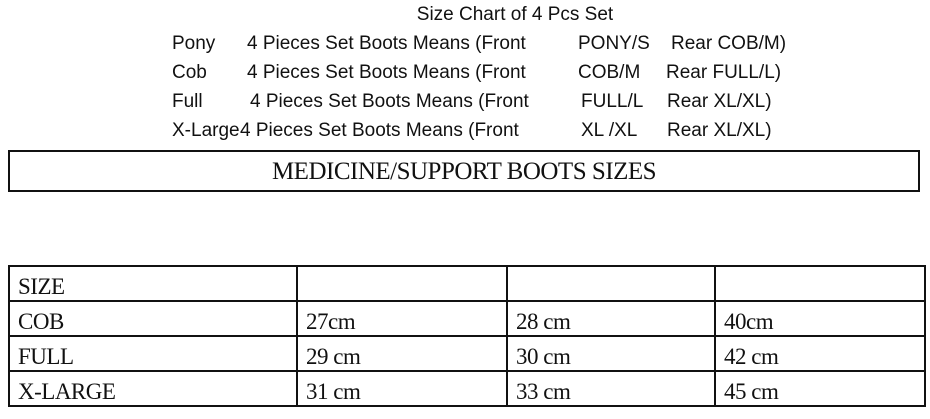 Image resolution: width=930 pixels, height=419 pixels. Describe the element at coordinates (609, 72) in the screenshot. I see `front-size: COB/M` at that location.